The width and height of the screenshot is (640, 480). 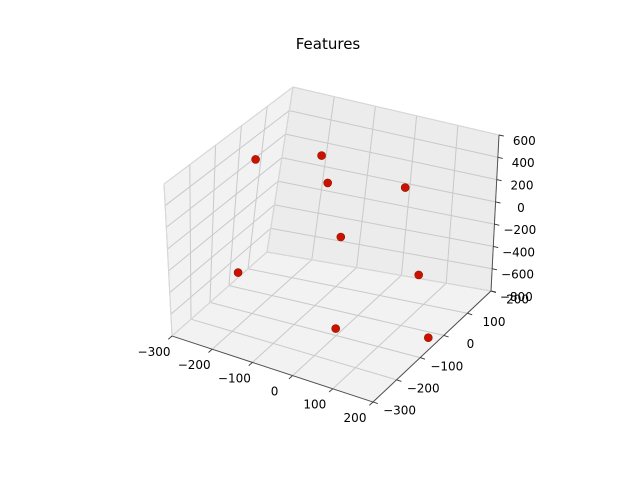 I want to click on chart-title: Features, so click(x=328, y=44).